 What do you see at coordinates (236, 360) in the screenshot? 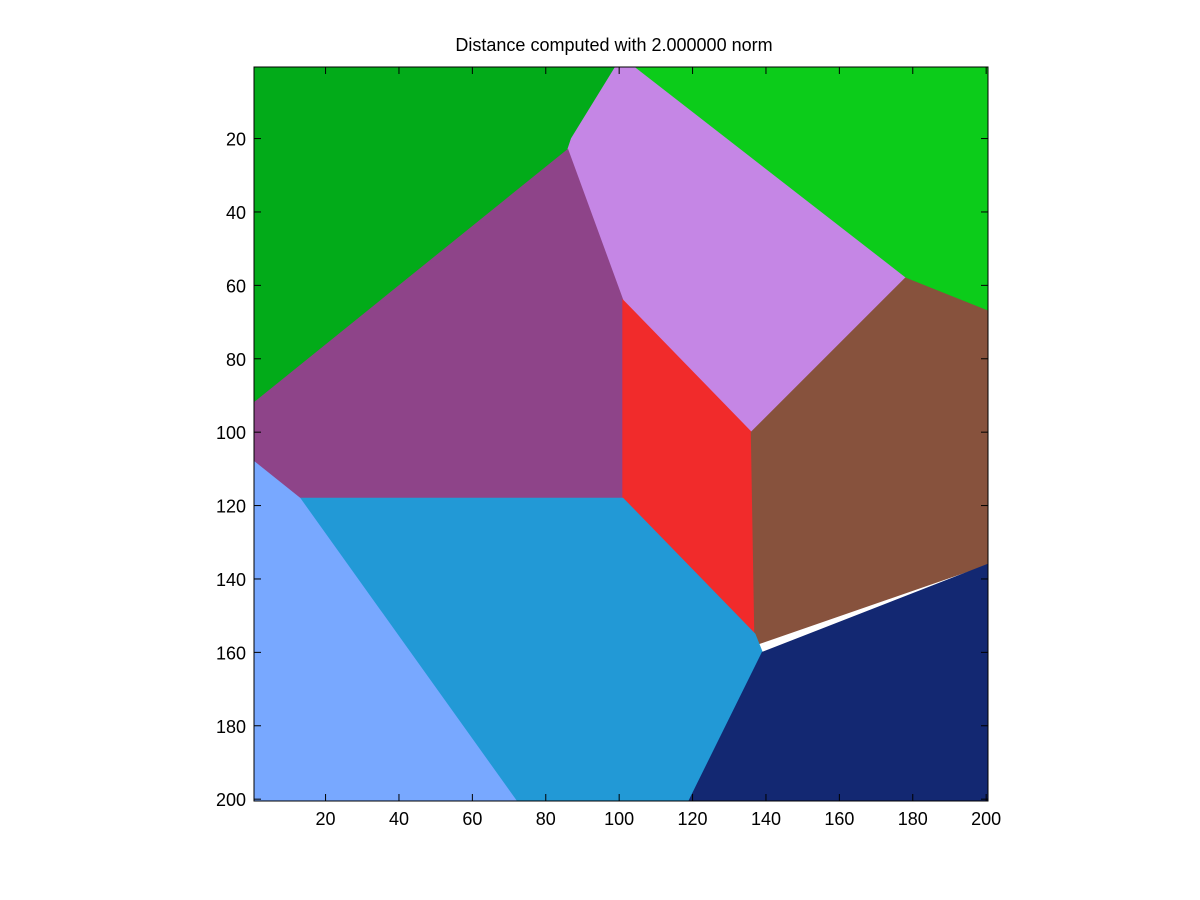
I see `y-tick-label: 80` at bounding box center [236, 360].